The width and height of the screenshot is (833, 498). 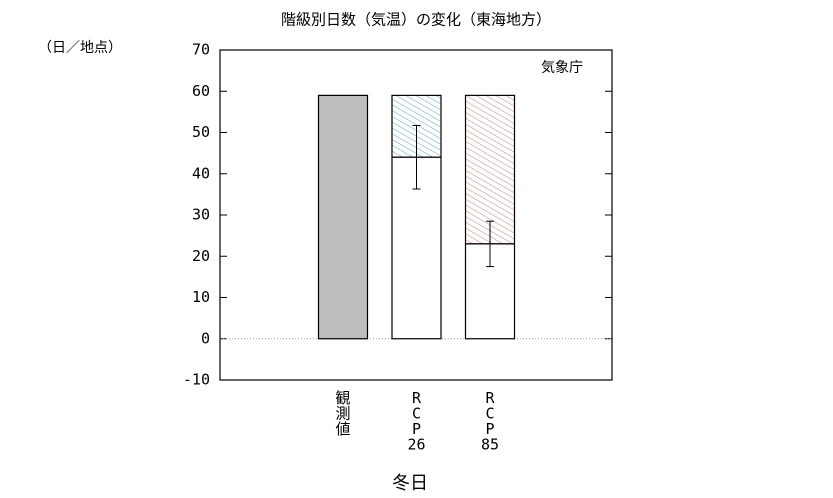 What do you see at coordinates (410, 483) in the screenshot?
I see `x-axis-label: 冬日` at bounding box center [410, 483].